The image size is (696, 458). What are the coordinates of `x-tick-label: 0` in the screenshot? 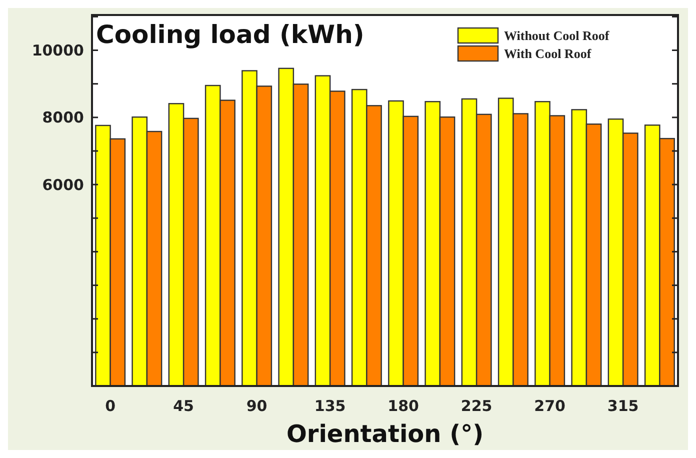 It's located at (110, 406).